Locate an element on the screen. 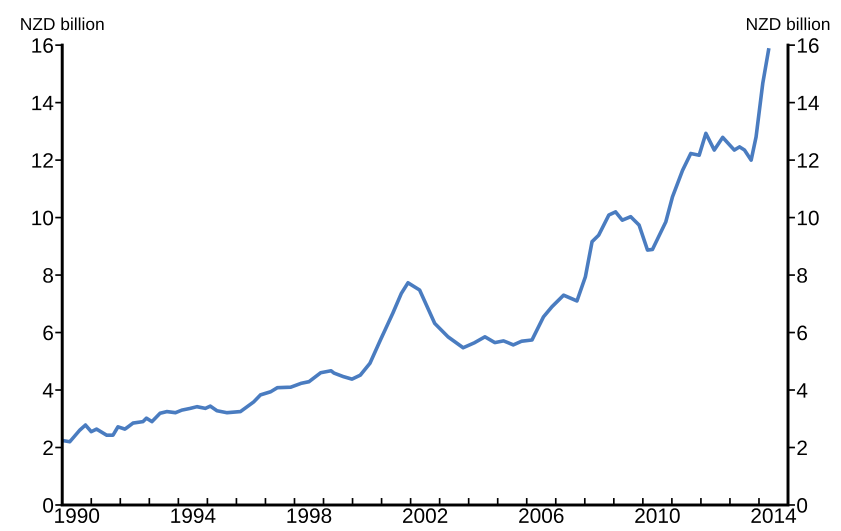  y2-tick-label: 12 is located at coordinates (808, 160).